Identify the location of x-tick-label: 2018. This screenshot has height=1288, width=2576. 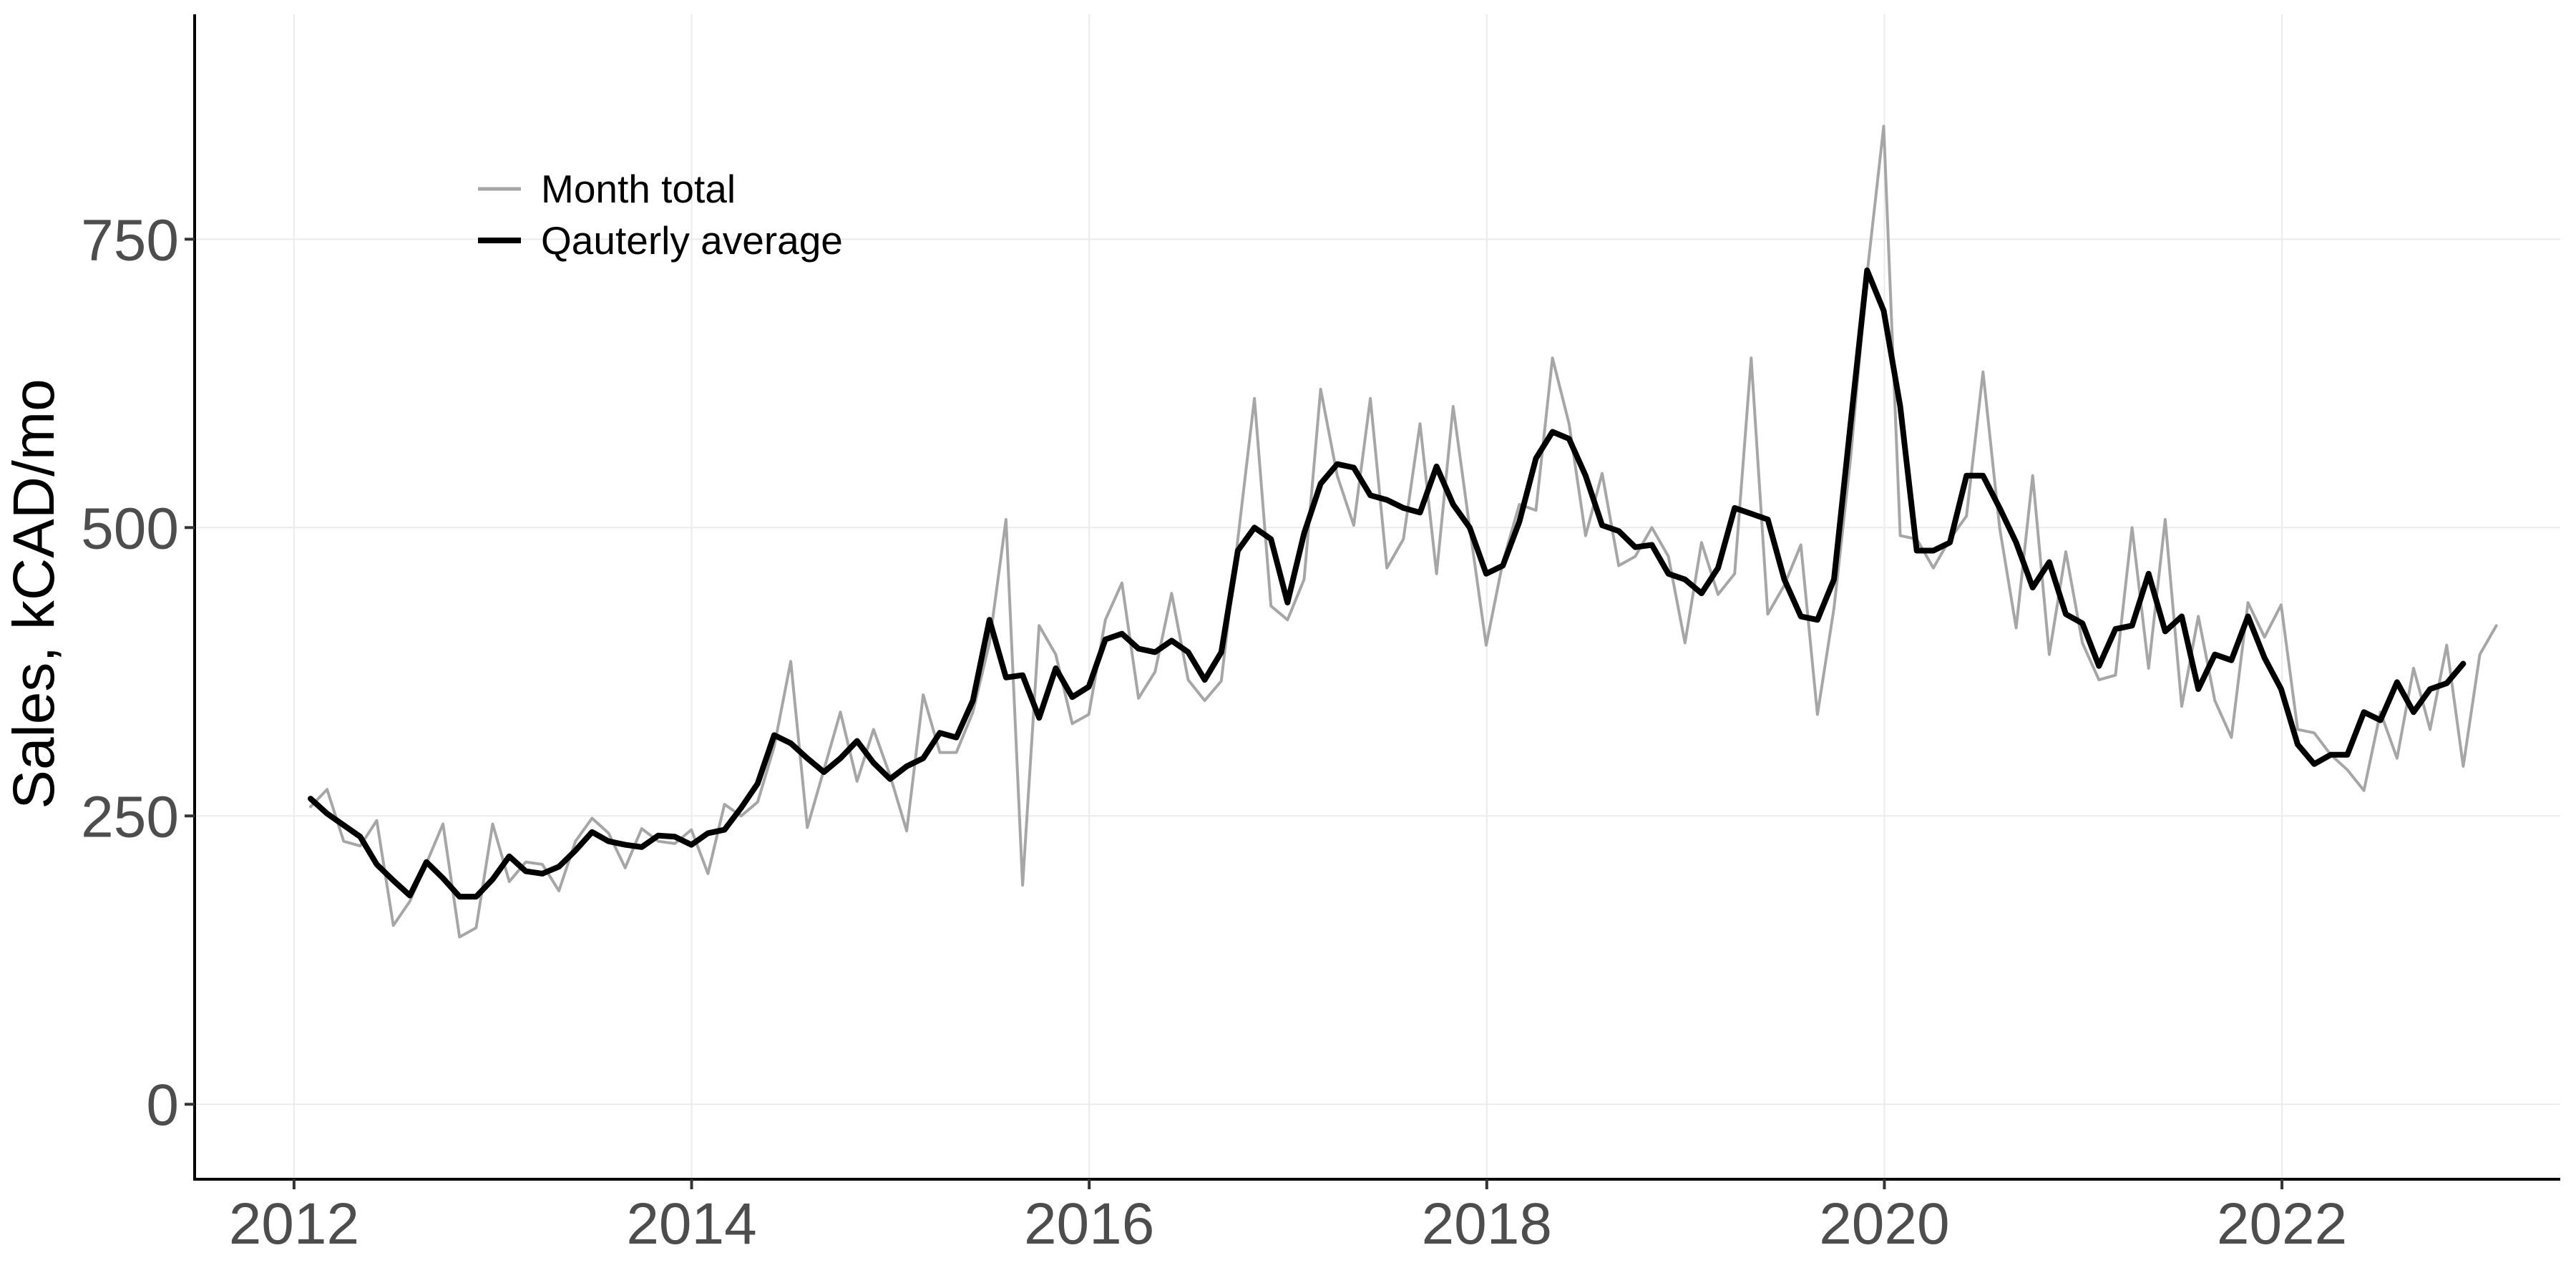
(1487, 1224).